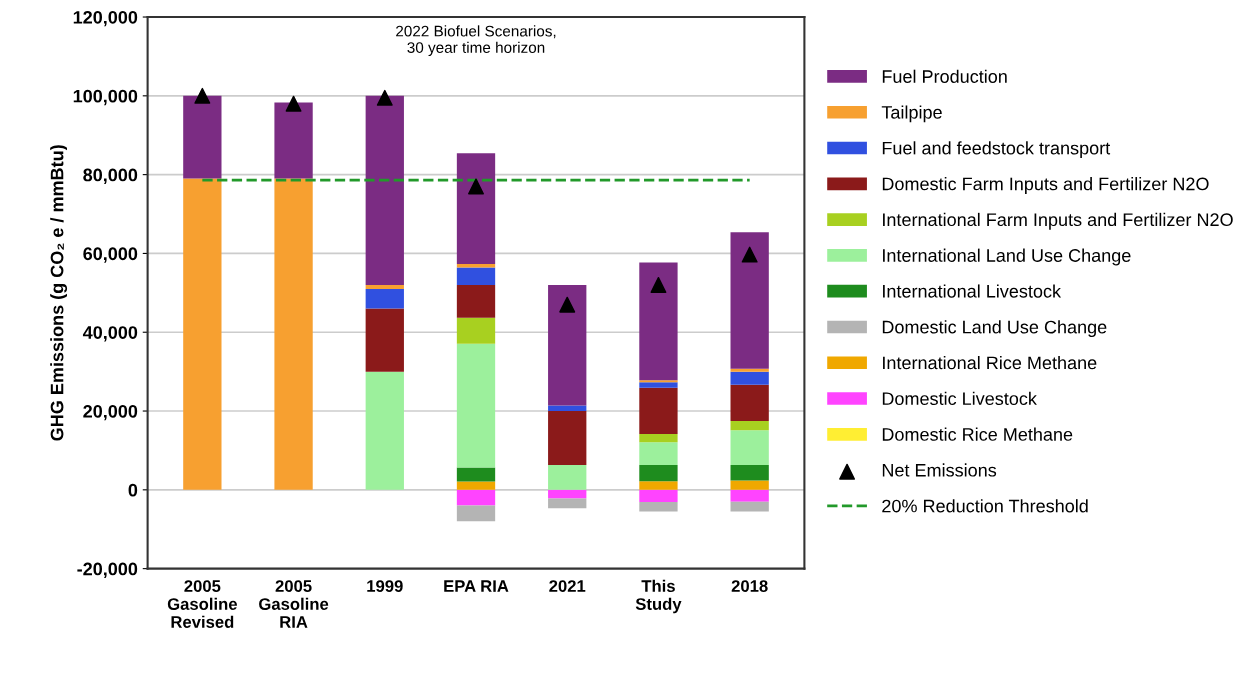 The width and height of the screenshot is (1251, 681). What do you see at coordinates (658, 596) in the screenshot?
I see `x-tick-label: This Study` at bounding box center [658, 596].